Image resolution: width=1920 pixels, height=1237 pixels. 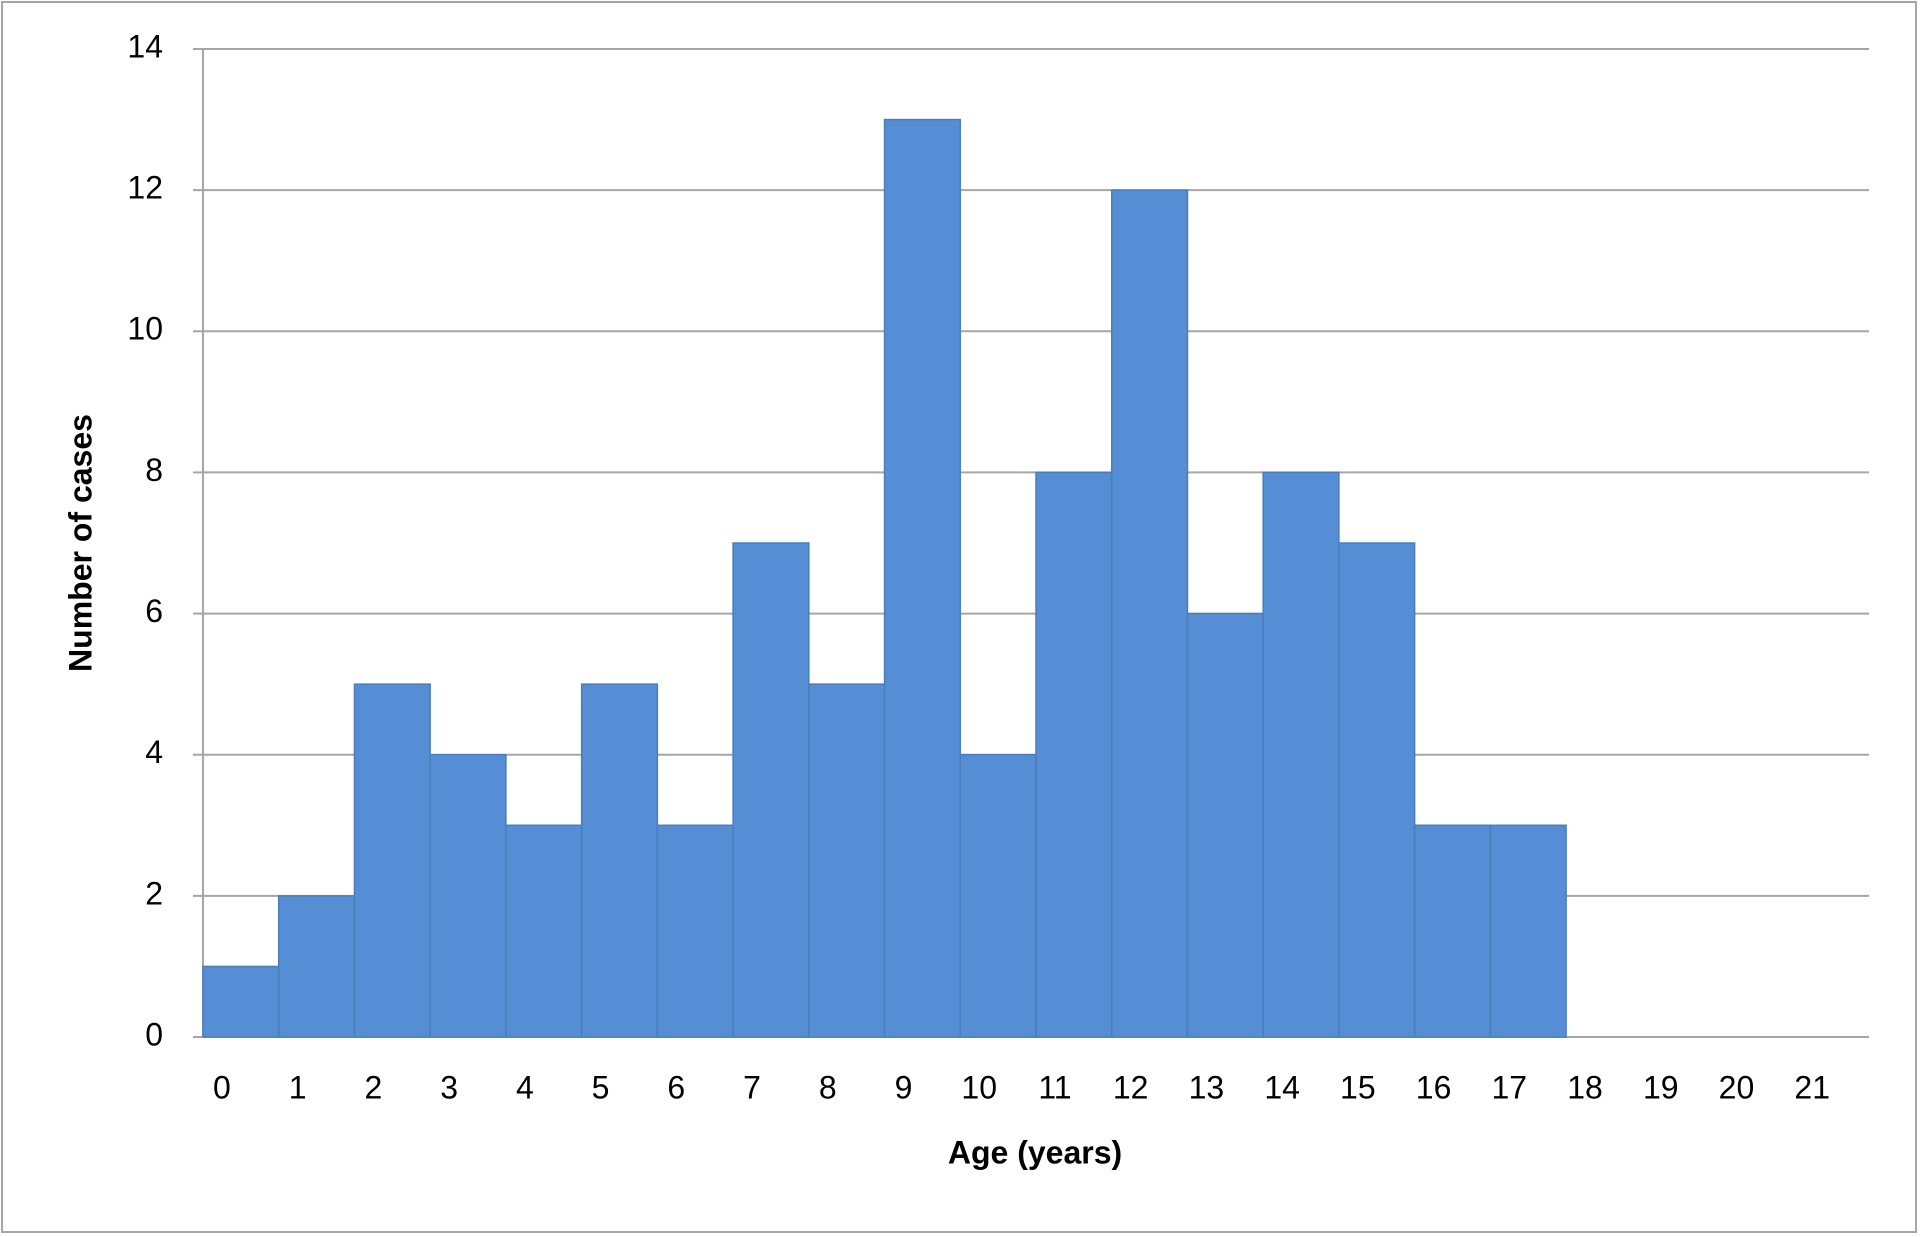 I want to click on y-tick-label: 8, so click(x=154, y=470).